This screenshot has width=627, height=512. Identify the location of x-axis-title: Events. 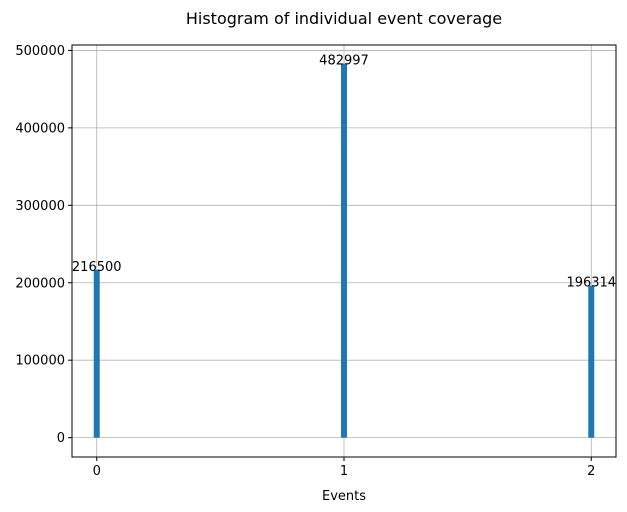
(344, 496).